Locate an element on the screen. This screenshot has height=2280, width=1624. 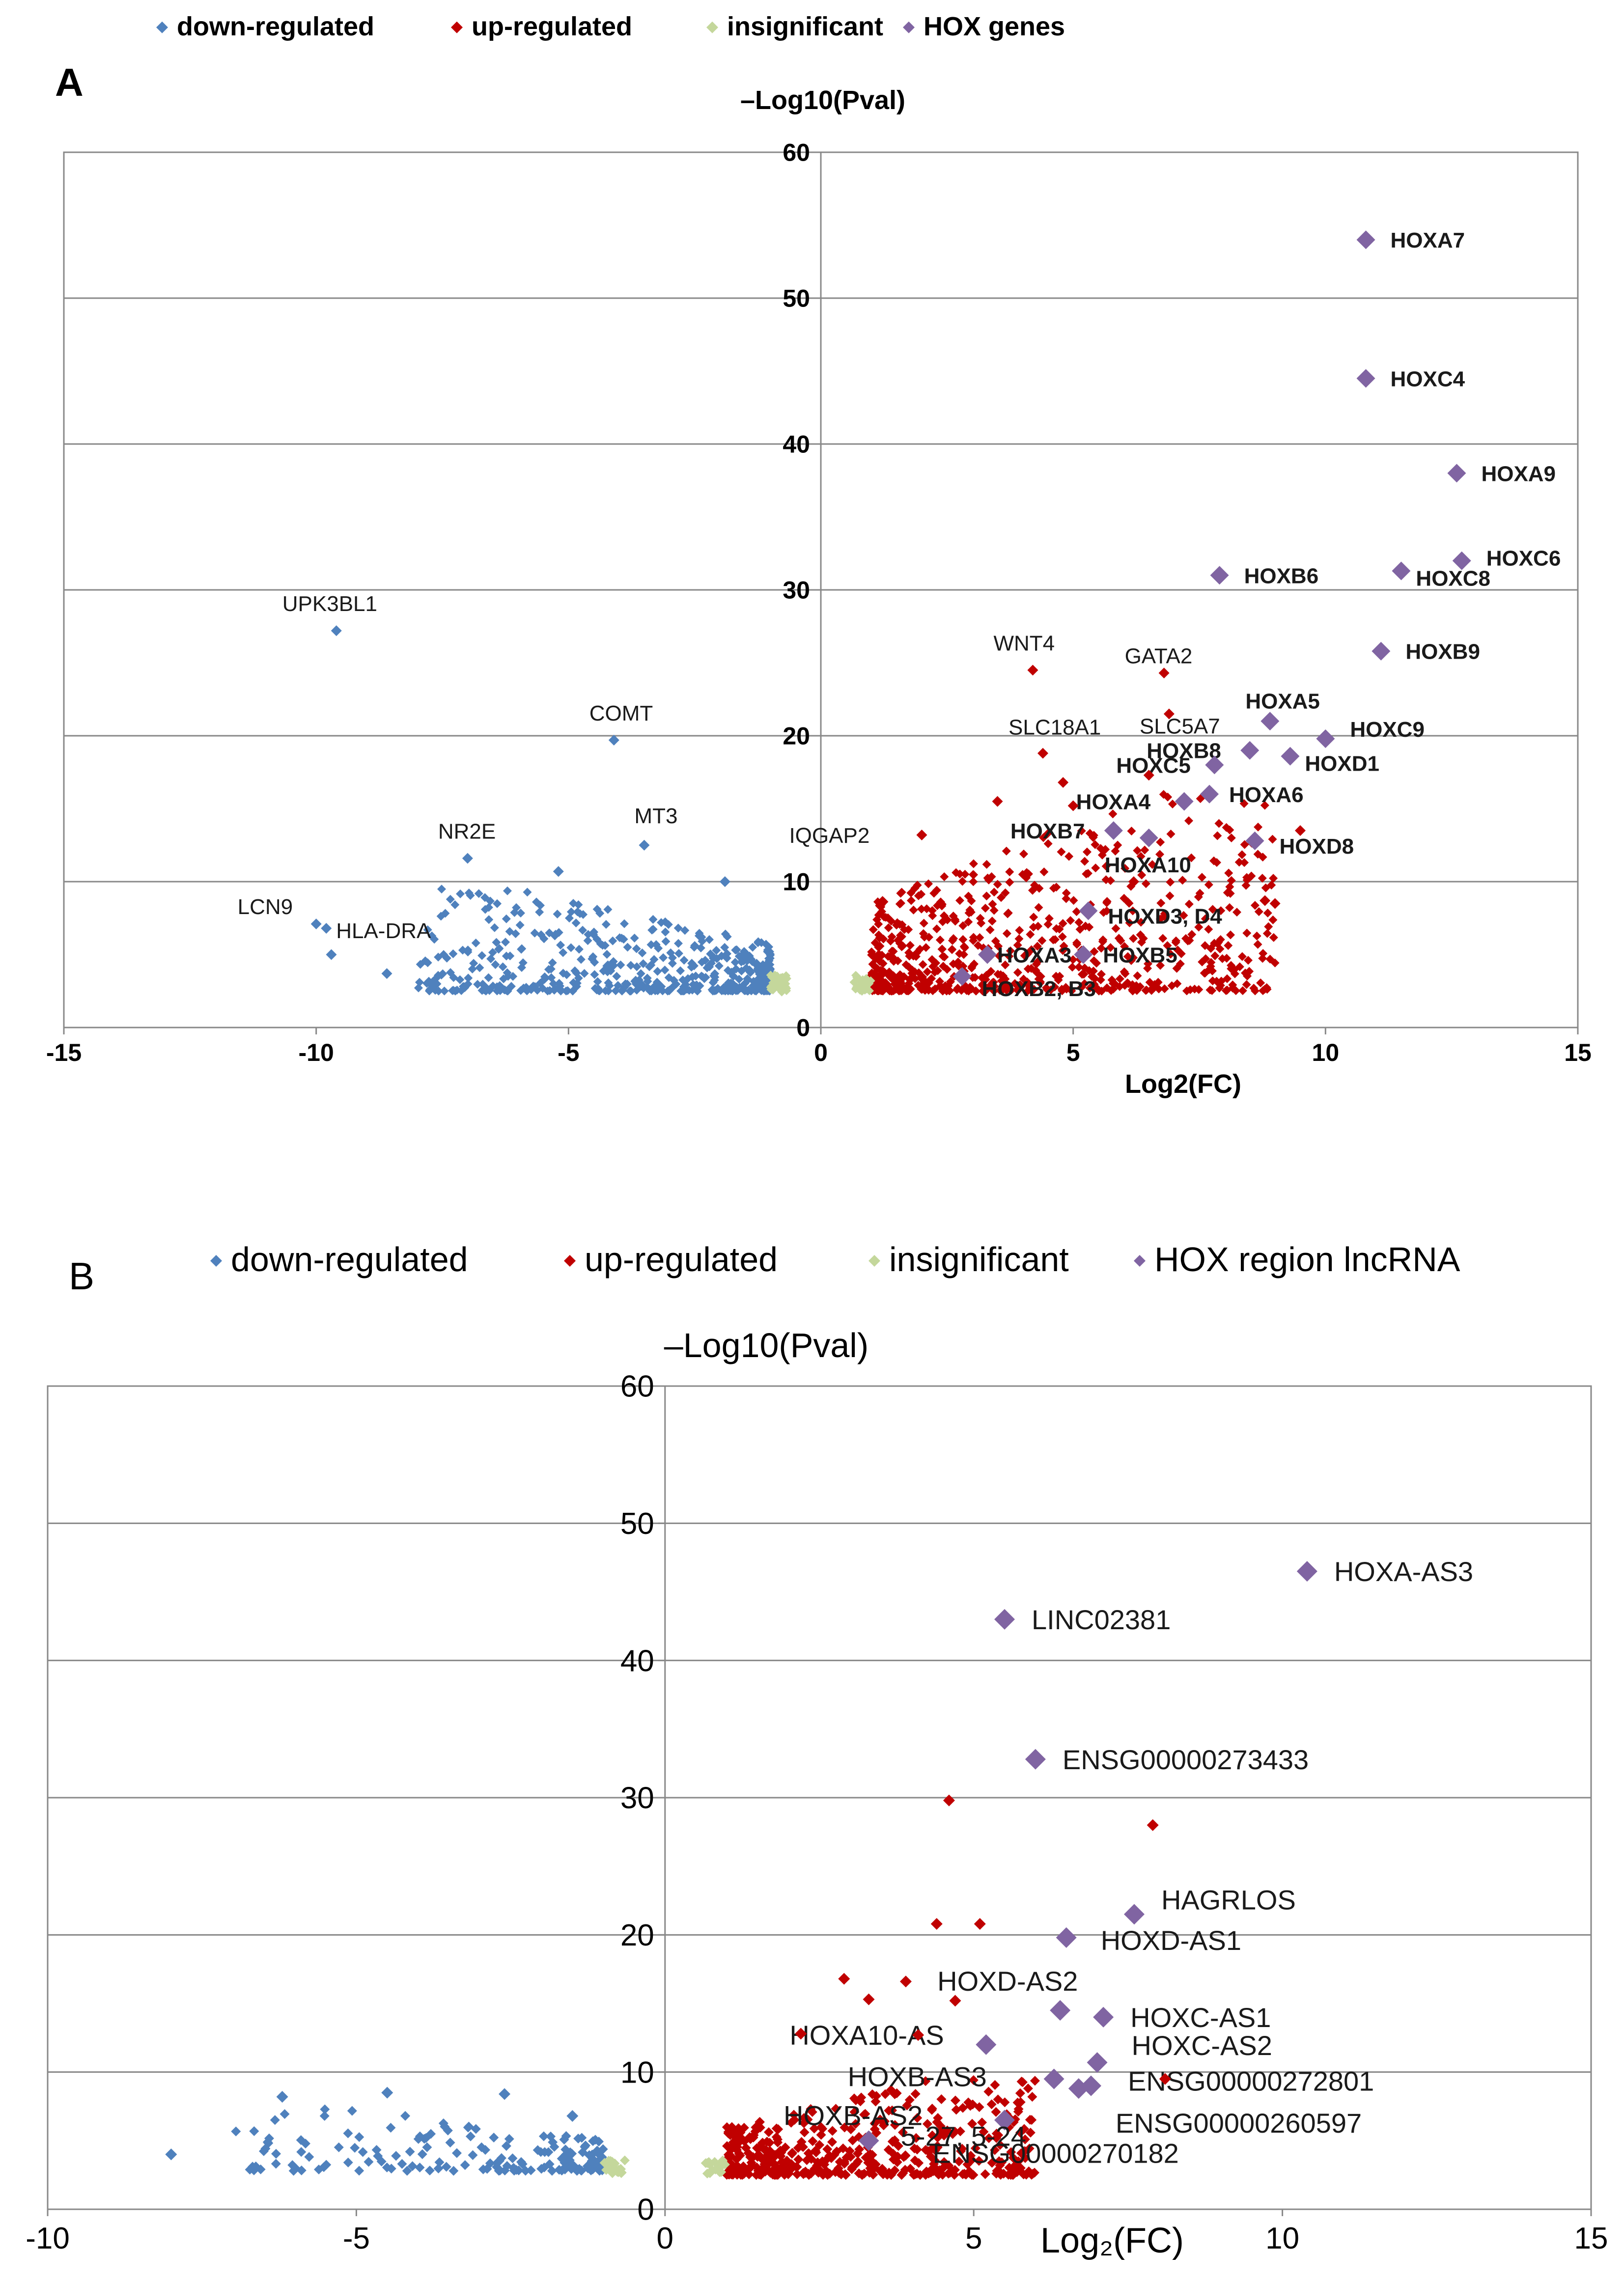
x-tick-label: -5 is located at coordinates (356, 2238).